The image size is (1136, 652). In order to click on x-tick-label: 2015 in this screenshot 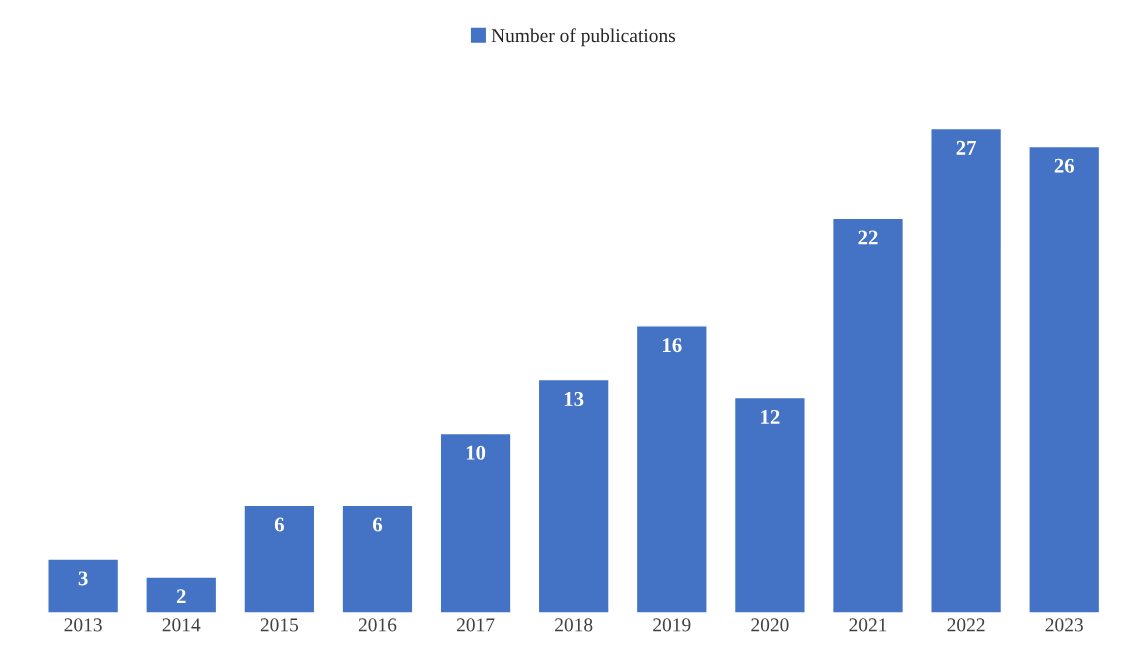, I will do `click(279, 625)`.